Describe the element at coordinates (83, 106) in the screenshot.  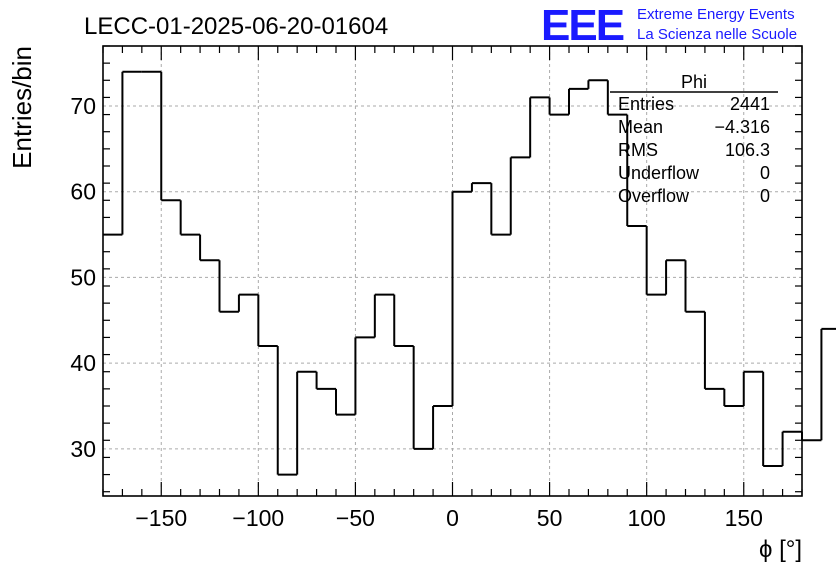
I see `y-tick-label: 70` at that location.